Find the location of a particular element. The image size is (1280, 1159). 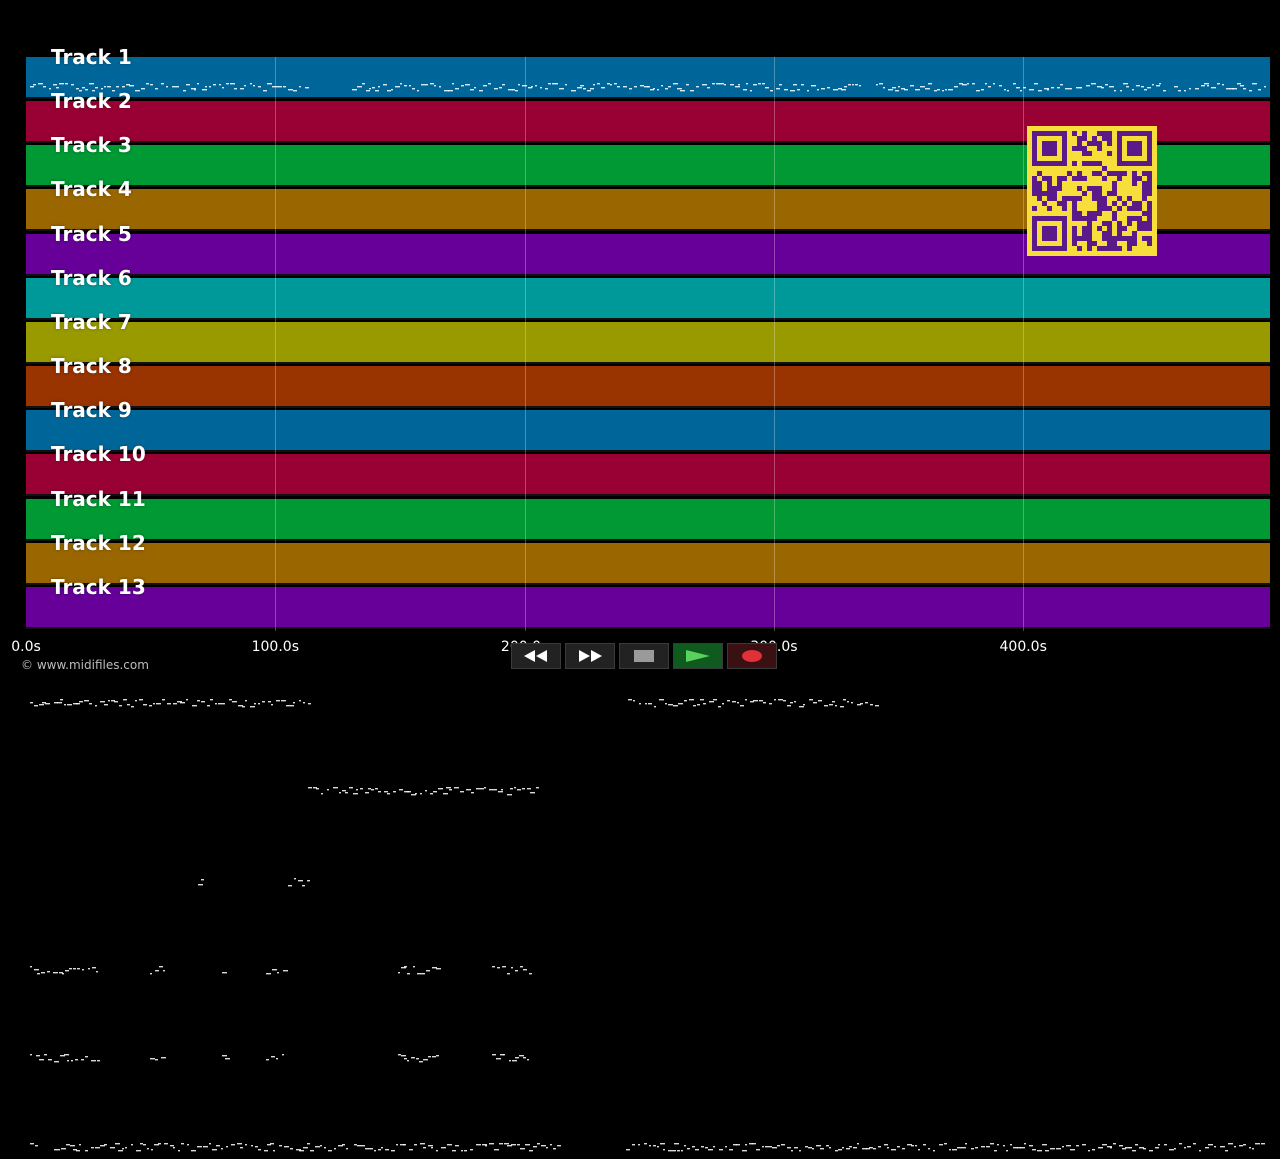

play-button is located at coordinates (698, 656).